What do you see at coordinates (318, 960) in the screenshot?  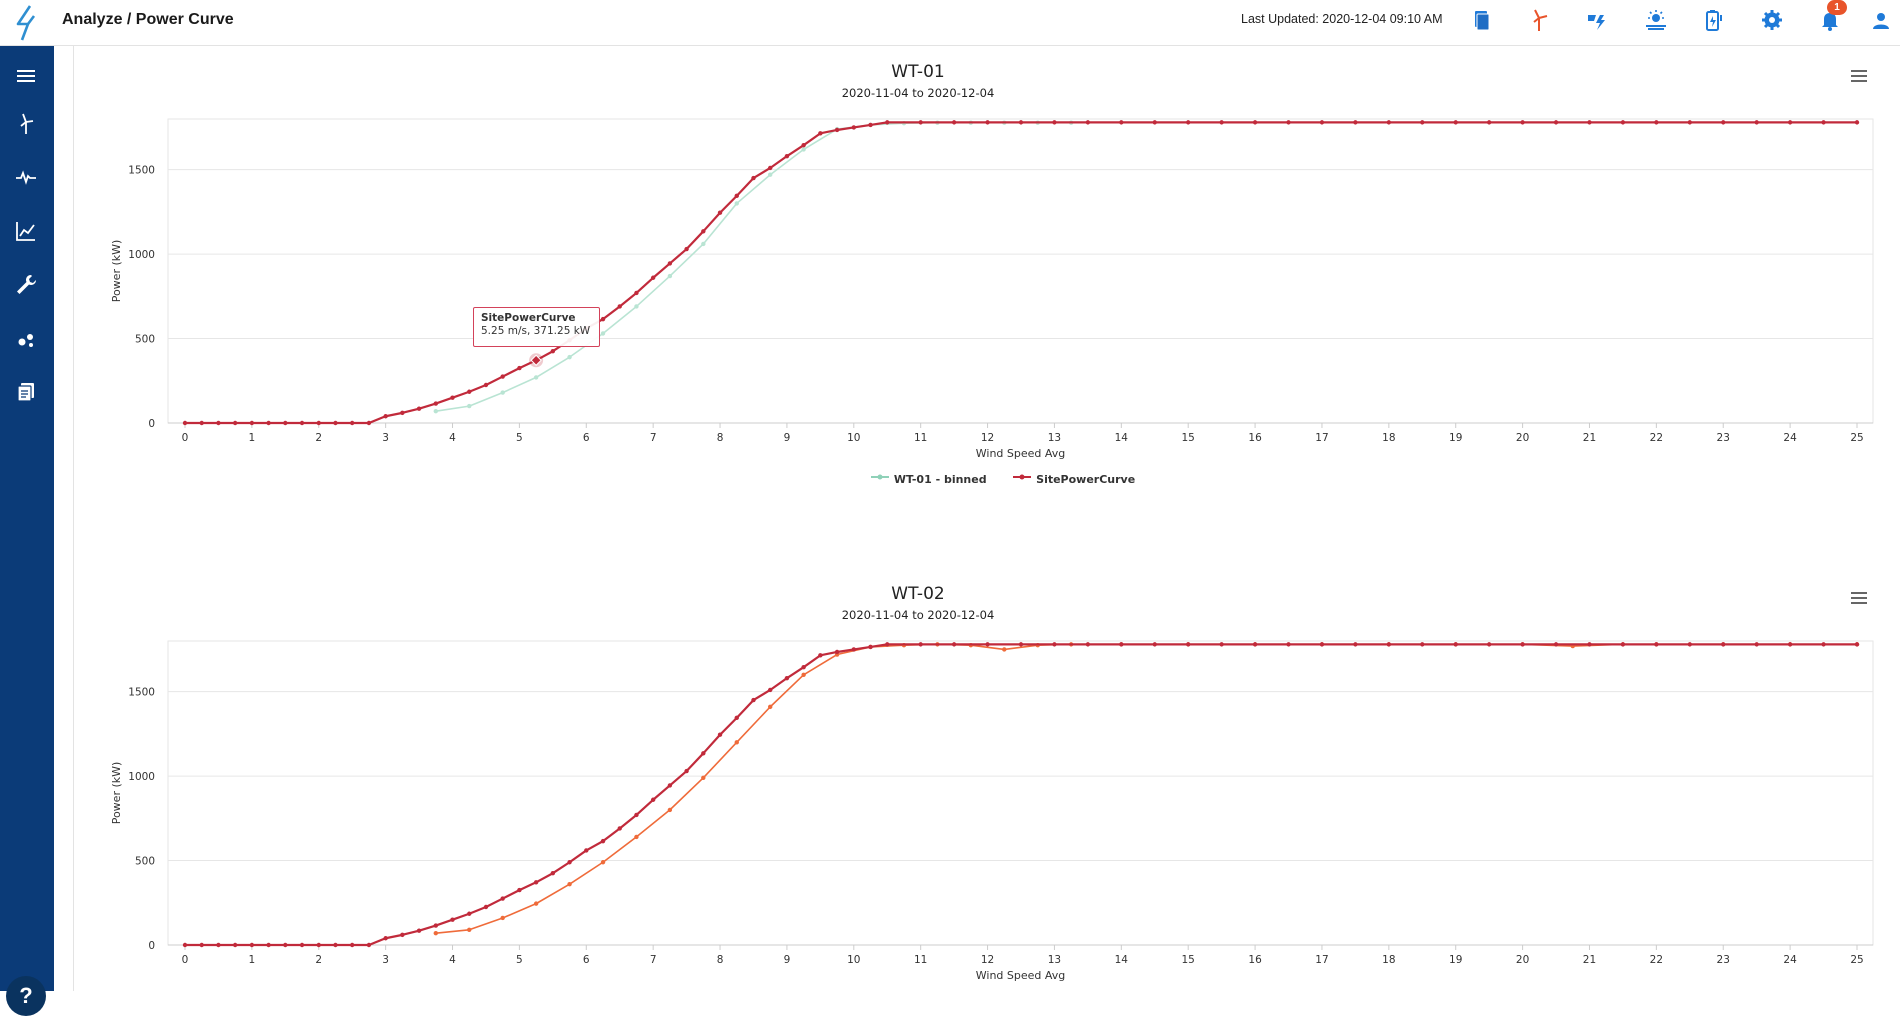 I see `x-tick-label: 2` at bounding box center [318, 960].